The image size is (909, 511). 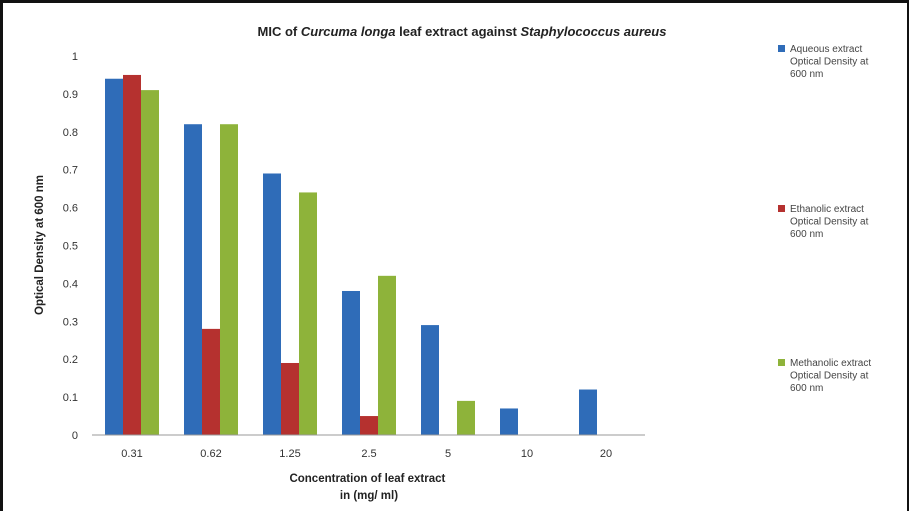 I want to click on bar-series-2-0.62, so click(x=211, y=381).